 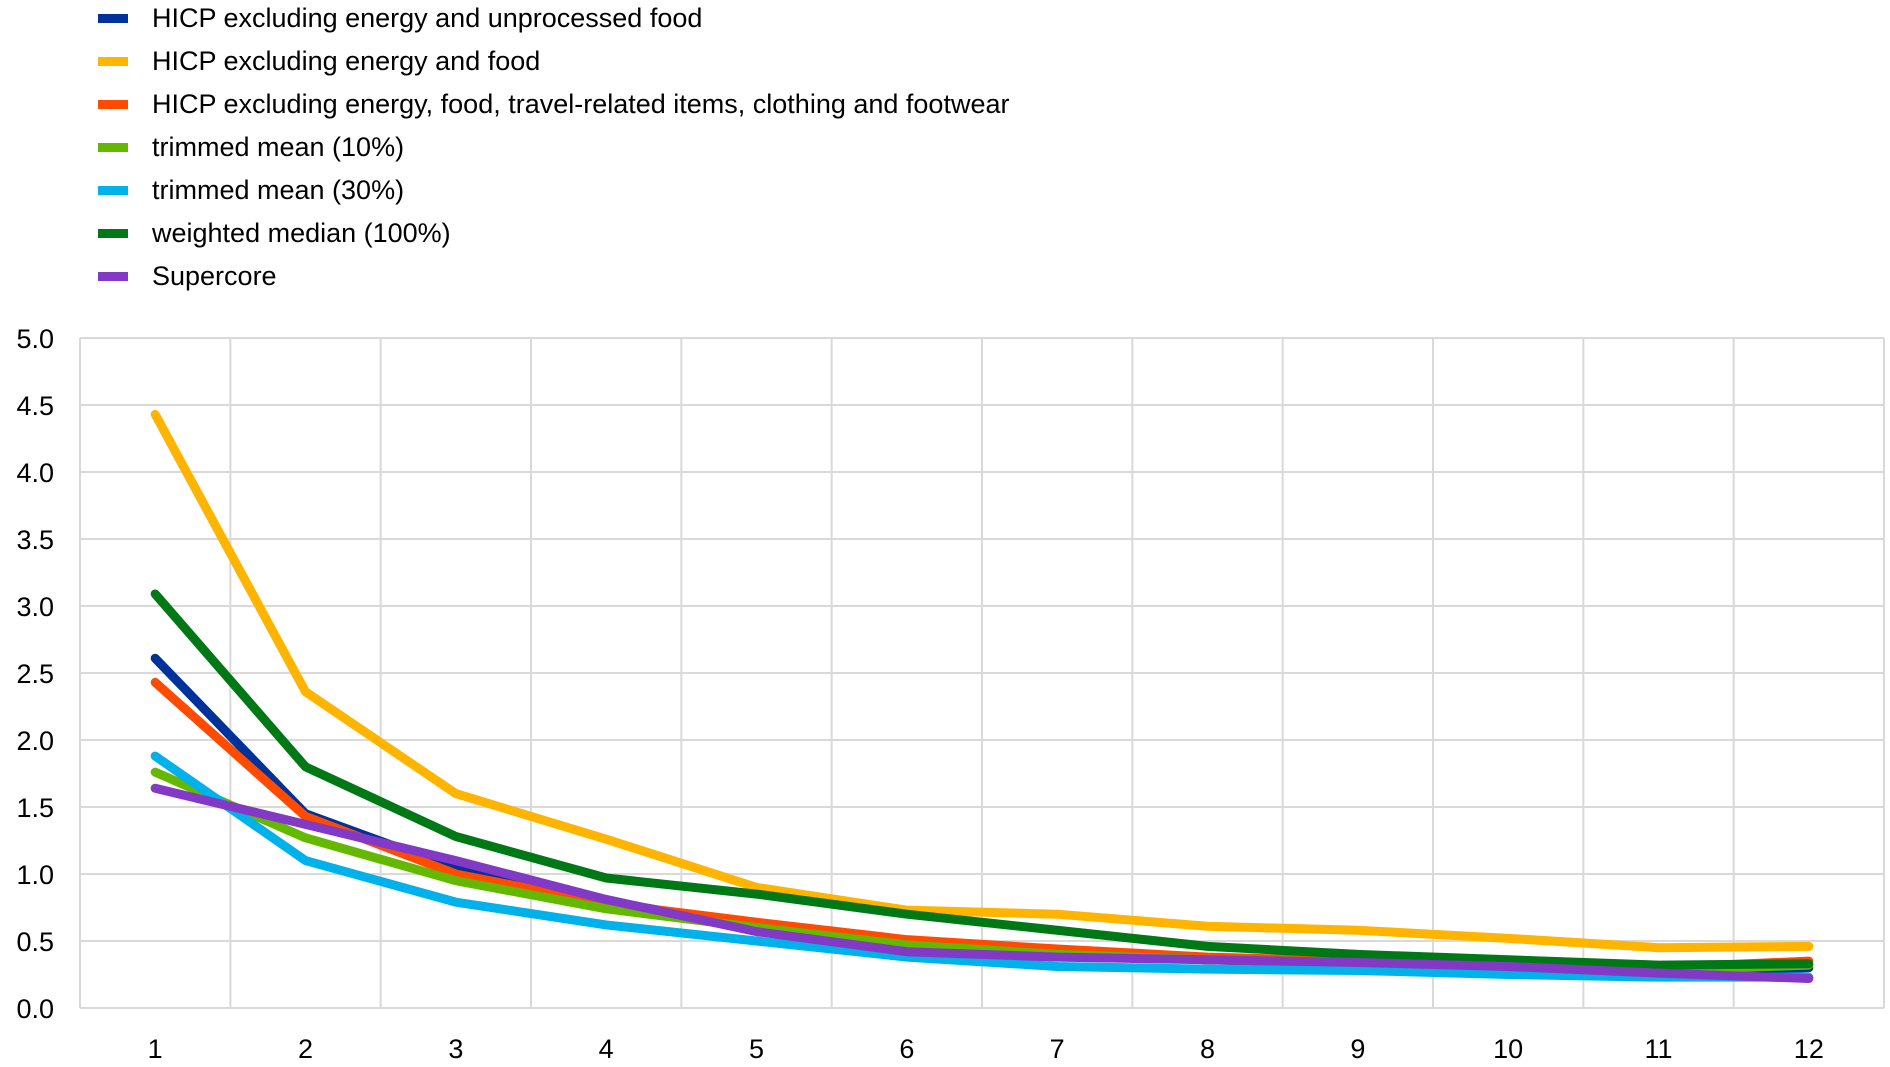 What do you see at coordinates (986, 1049) in the screenshot?
I see `x-axis-ticks: 1 2 3 4 5 6 7 8 9 10 11 12` at bounding box center [986, 1049].